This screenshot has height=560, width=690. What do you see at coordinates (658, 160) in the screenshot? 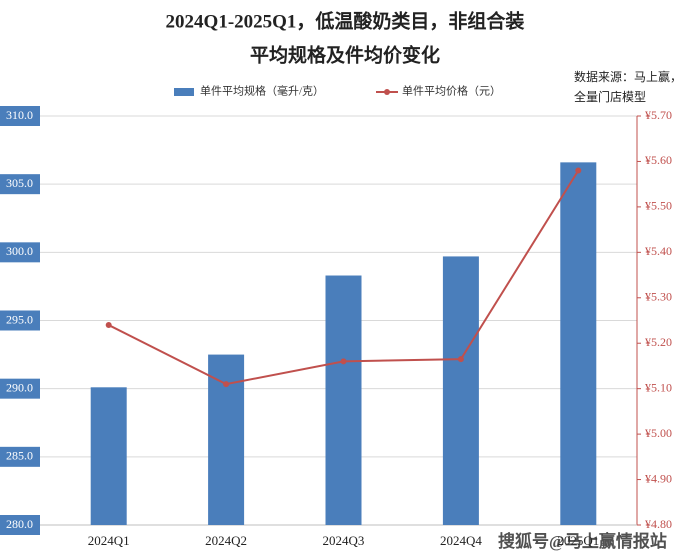
I see `y2-tick-label: ¥5.60` at bounding box center [658, 160].